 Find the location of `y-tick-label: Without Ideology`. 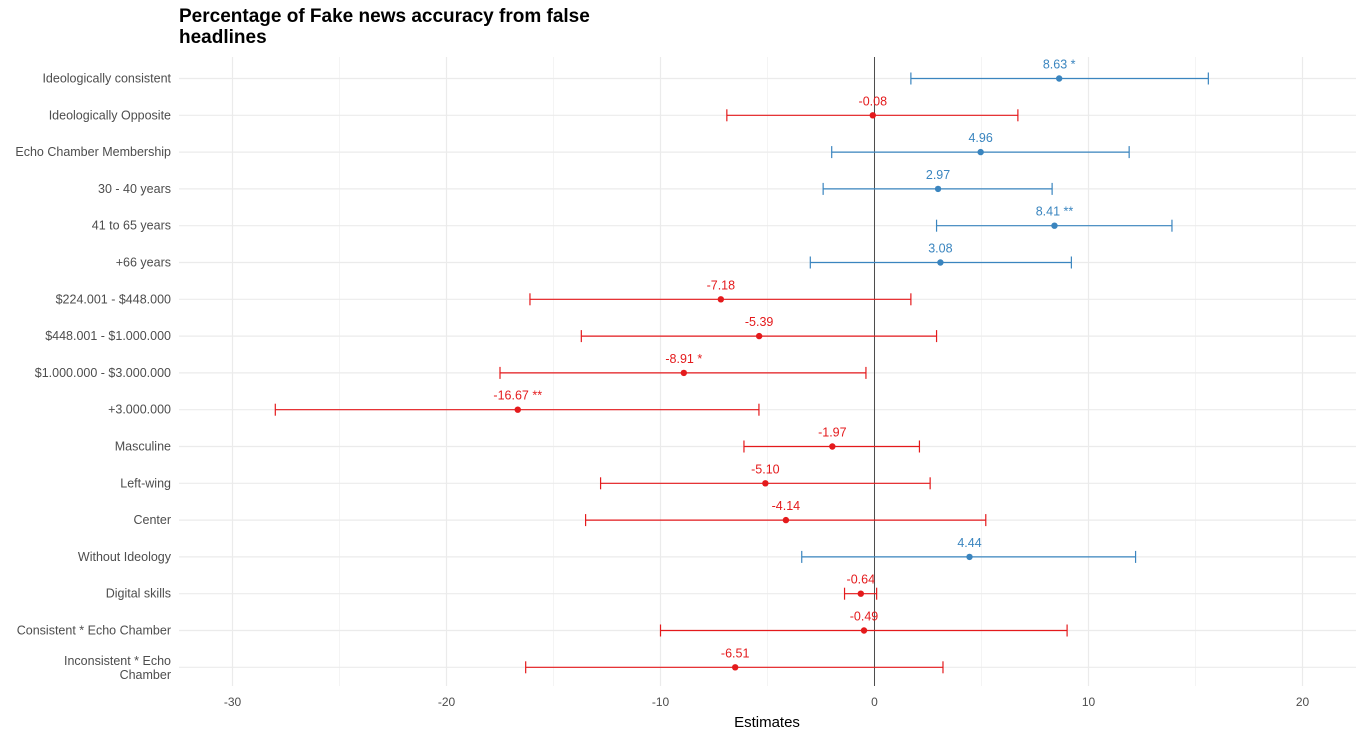

y-tick-label: Without Ideology is located at coordinates (125, 557).